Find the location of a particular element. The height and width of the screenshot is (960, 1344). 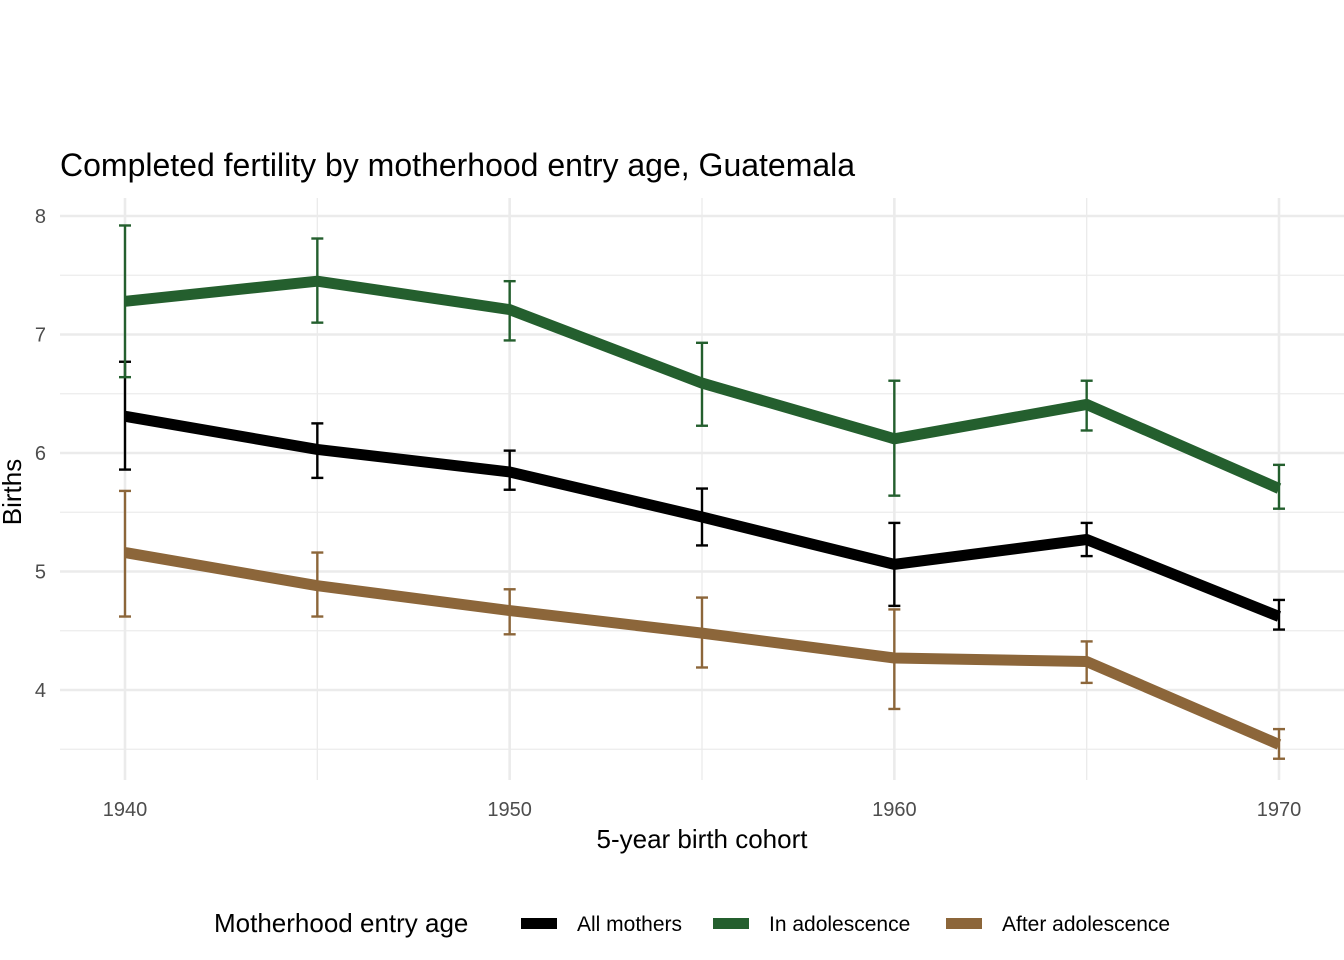

legend-title: Motherhood entry age is located at coordinates (341, 923).